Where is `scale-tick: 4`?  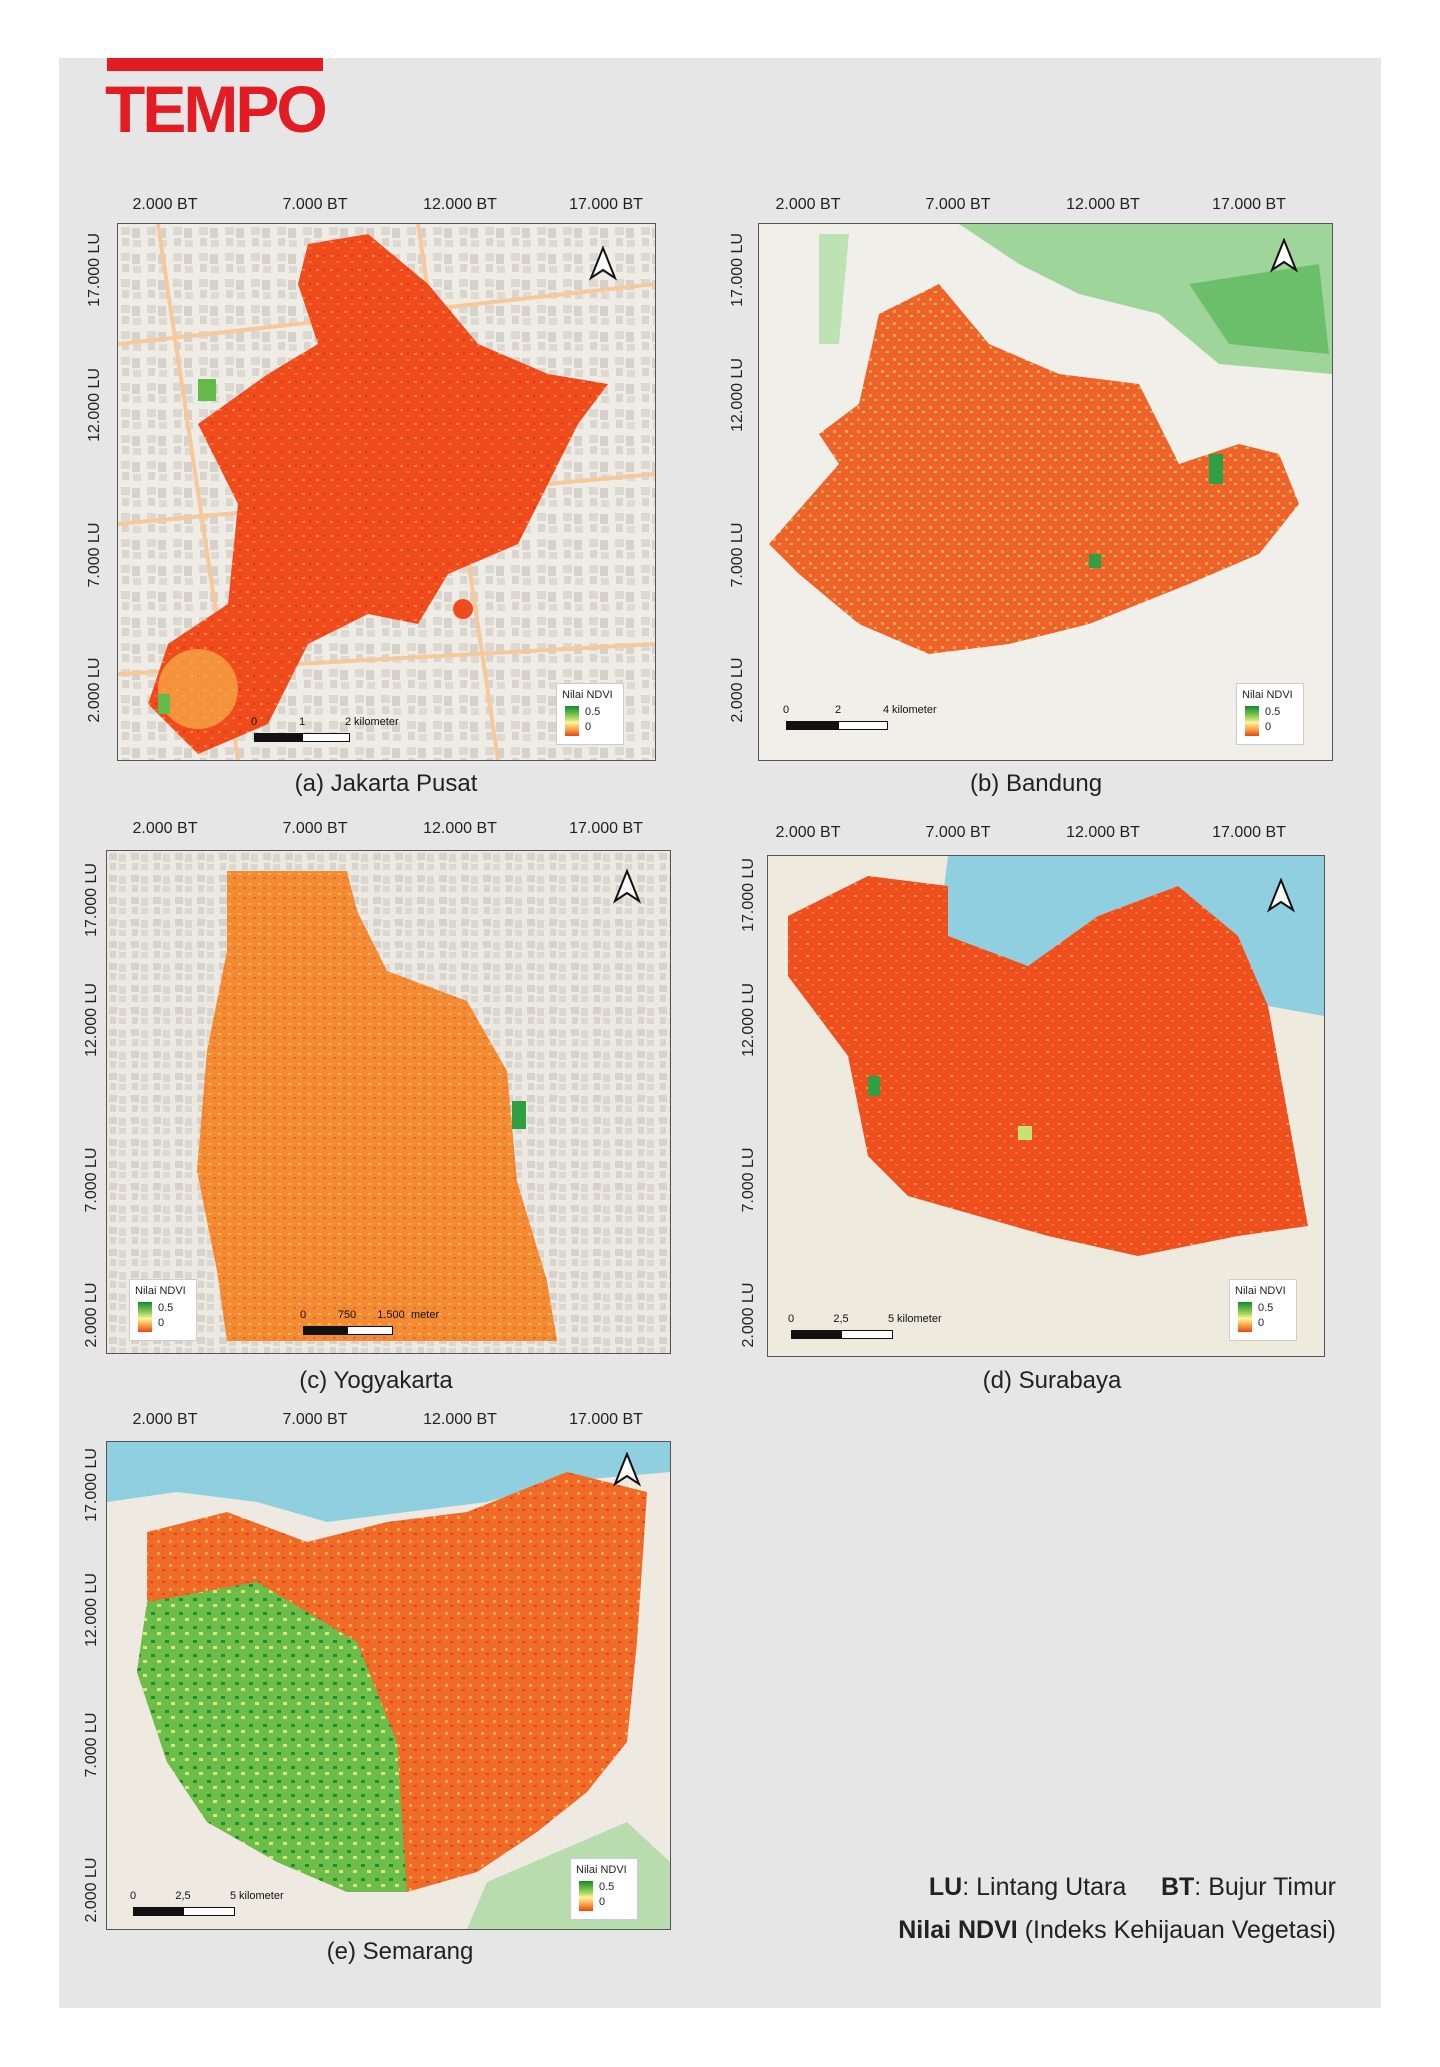
scale-tick: 4 is located at coordinates (886, 710).